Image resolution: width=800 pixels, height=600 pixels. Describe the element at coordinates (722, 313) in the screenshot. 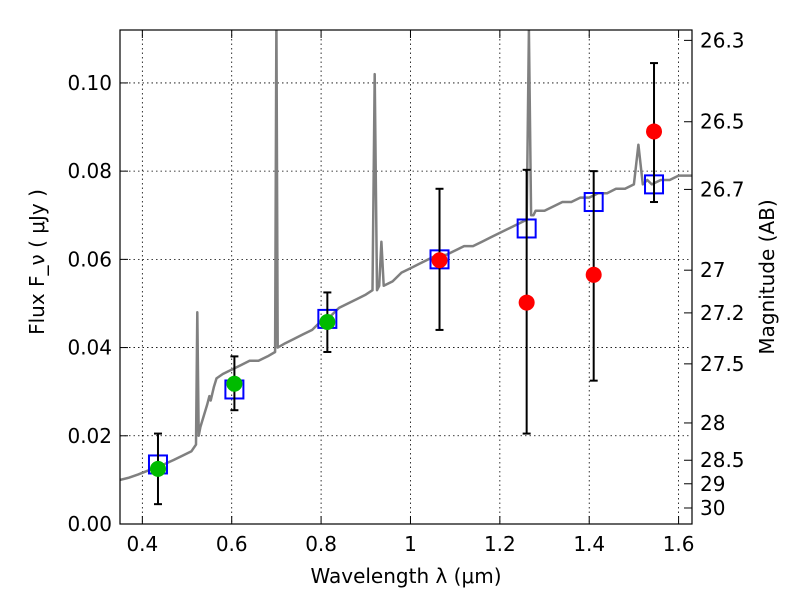

I see `y-right-tick-label: 27.2` at that location.